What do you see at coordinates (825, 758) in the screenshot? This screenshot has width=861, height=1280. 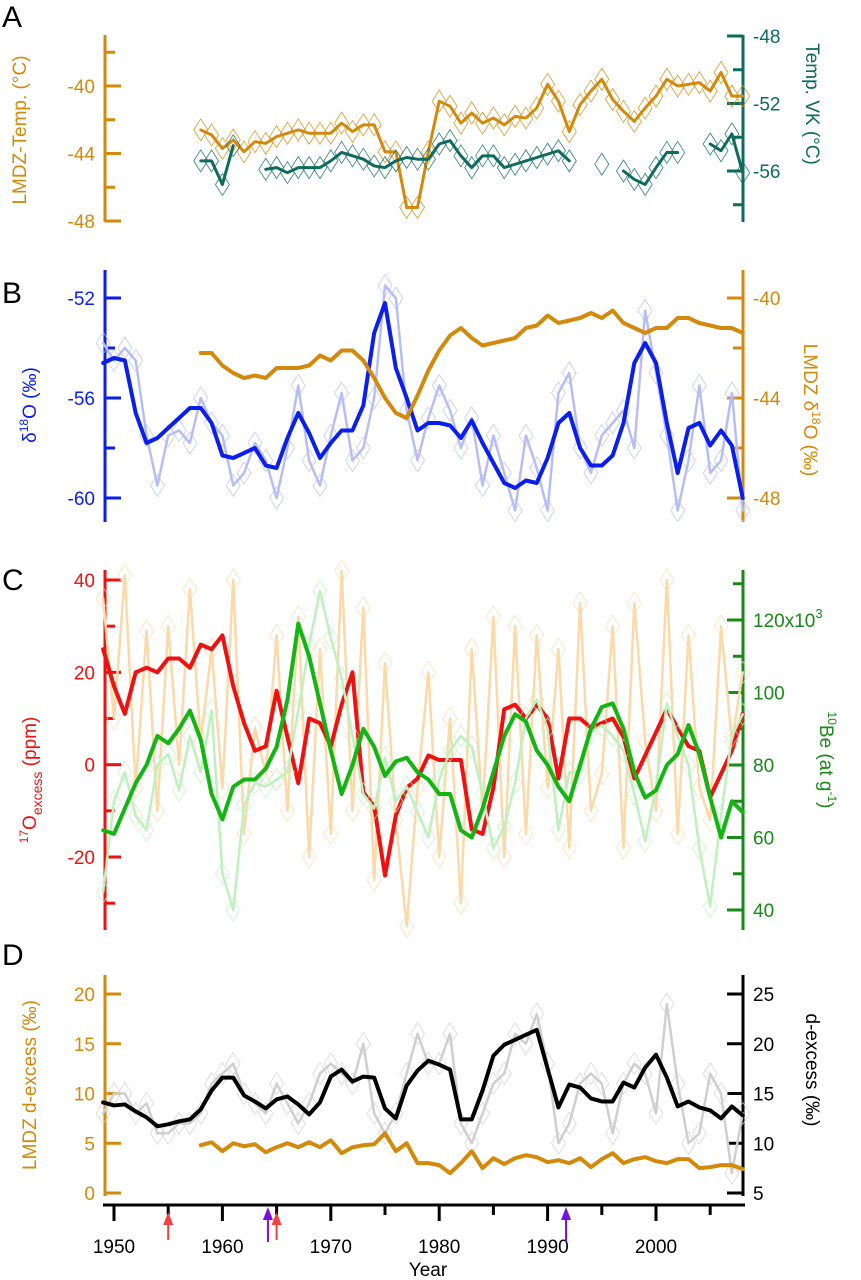 I see `label-part: Be (at g` at bounding box center [825, 758].